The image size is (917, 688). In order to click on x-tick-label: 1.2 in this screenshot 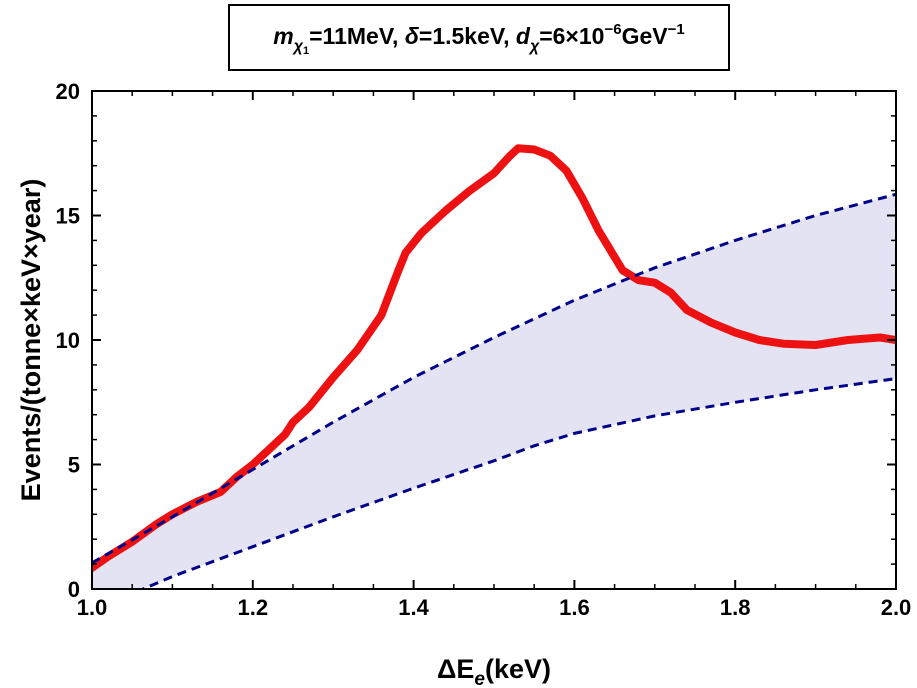, I will do `click(253, 607)`.